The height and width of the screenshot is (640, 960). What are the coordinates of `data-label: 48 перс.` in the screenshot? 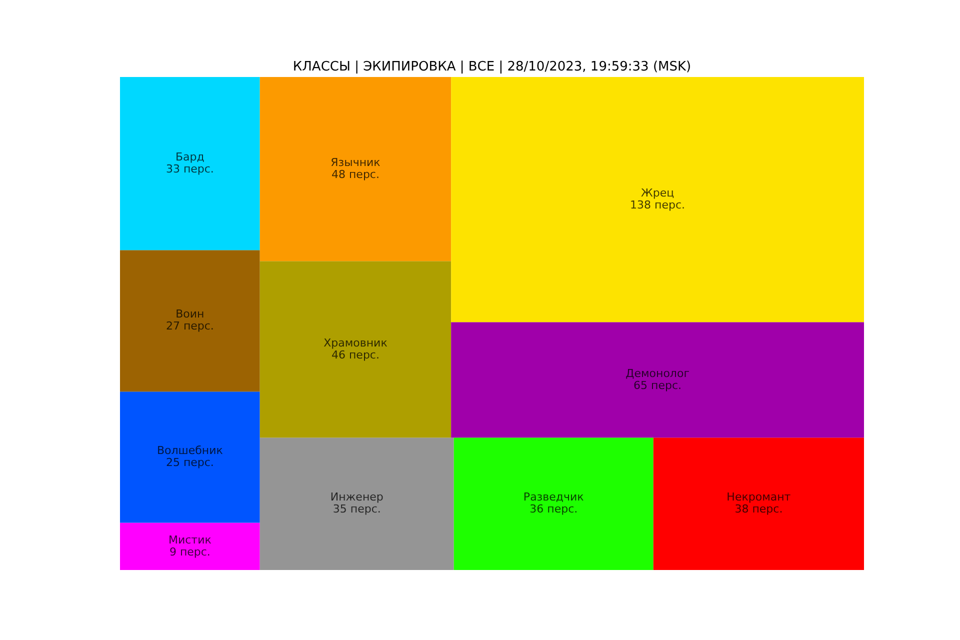 It's located at (355, 174).